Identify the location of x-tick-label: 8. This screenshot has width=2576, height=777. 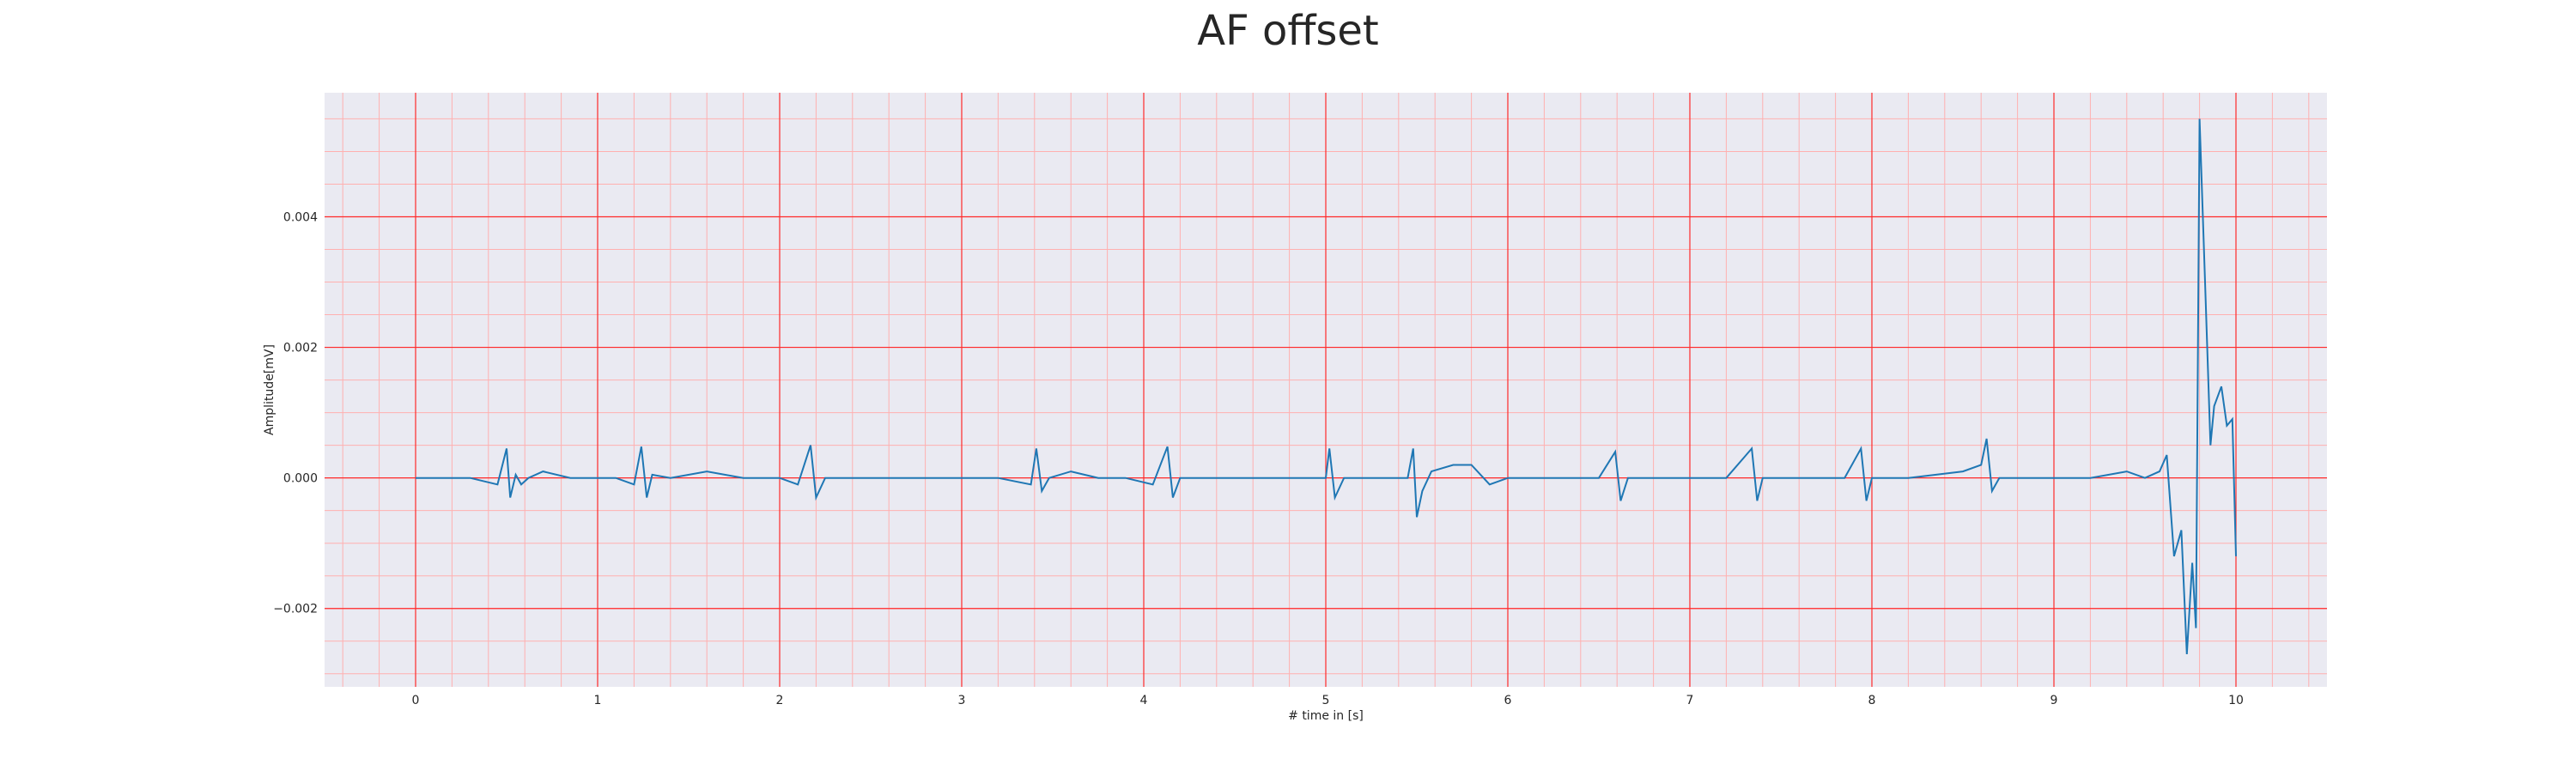
(1872, 700).